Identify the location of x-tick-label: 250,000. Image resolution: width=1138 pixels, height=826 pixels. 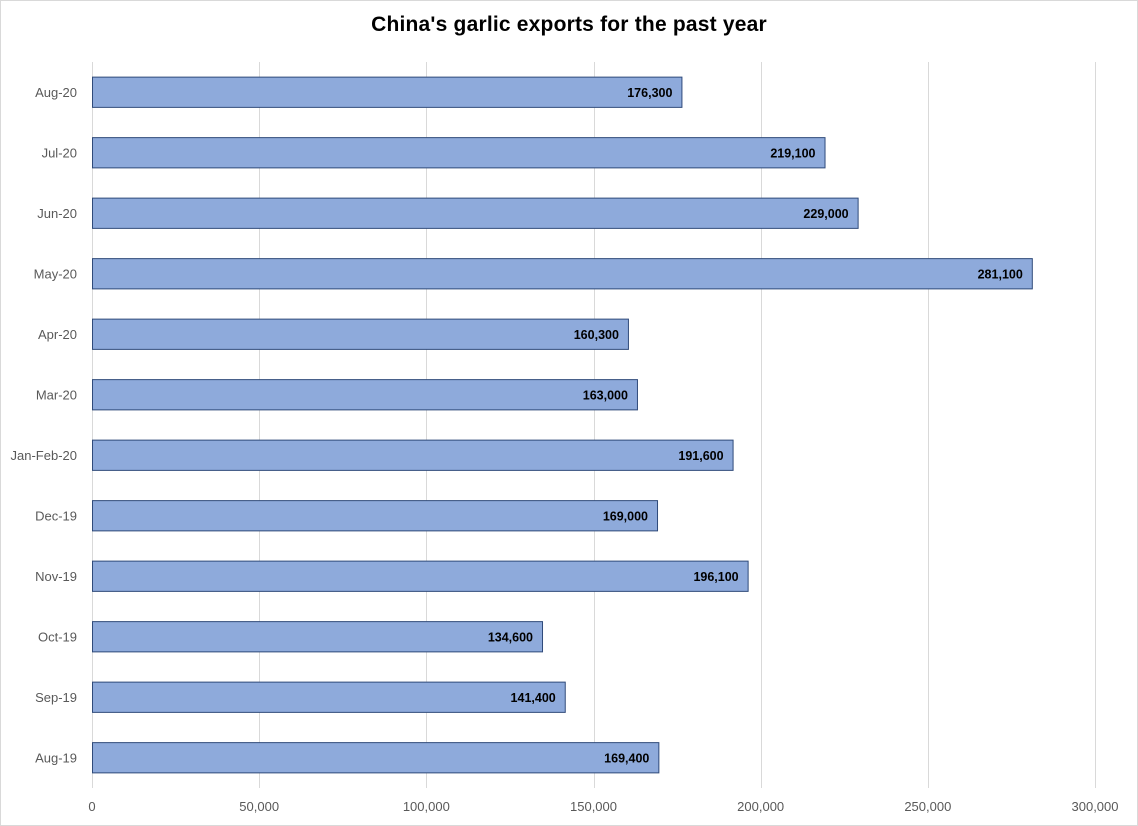
(927, 806).